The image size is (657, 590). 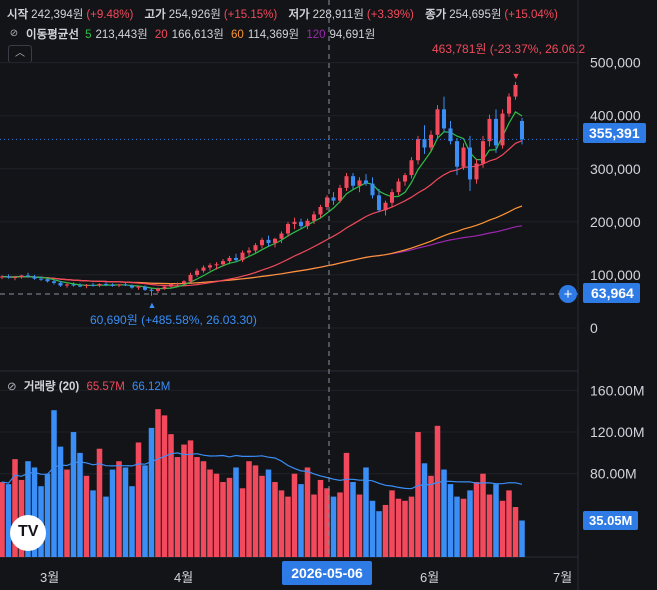 I want to click on crosshair-price-badge: 63,964, so click(x=611, y=293).